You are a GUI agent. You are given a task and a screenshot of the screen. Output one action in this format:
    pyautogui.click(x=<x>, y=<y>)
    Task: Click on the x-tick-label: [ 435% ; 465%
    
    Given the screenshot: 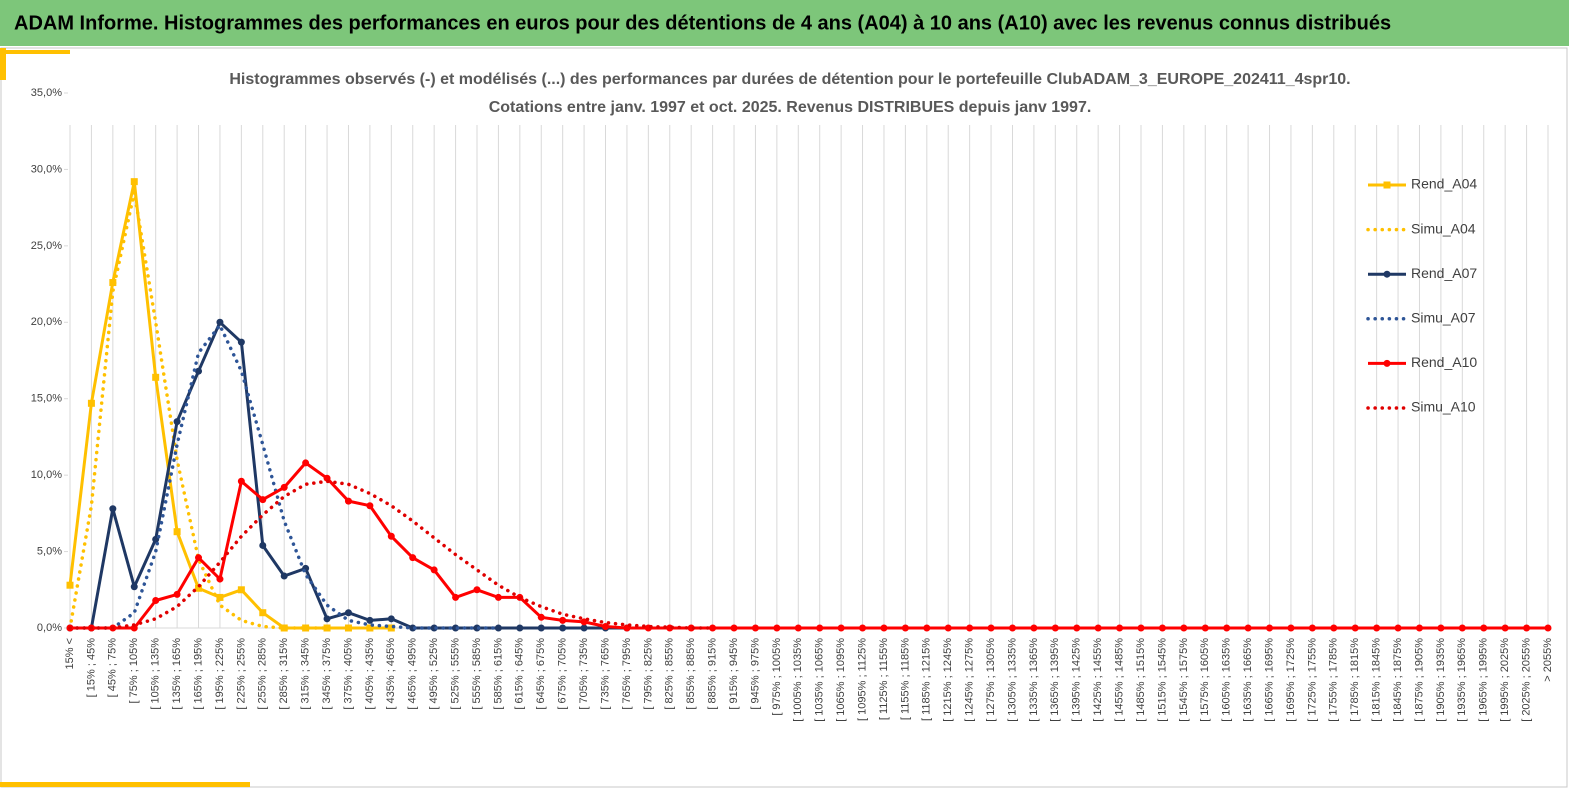 What is the action you would take?
    pyautogui.click(x=391, y=674)
    